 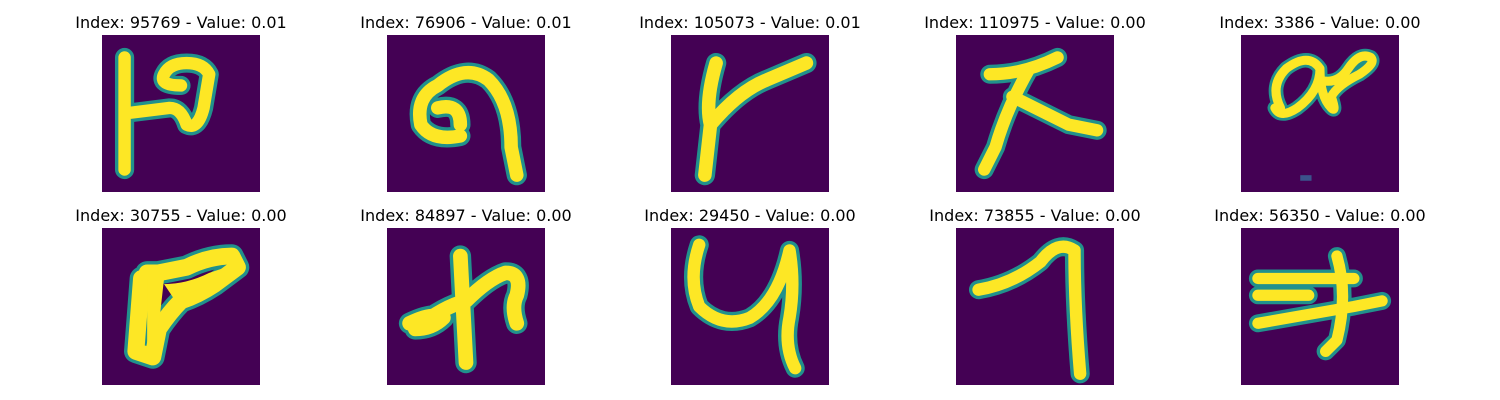 I want to click on panel-title: Index: 56350 - Value: 0.00, so click(x=1320, y=215).